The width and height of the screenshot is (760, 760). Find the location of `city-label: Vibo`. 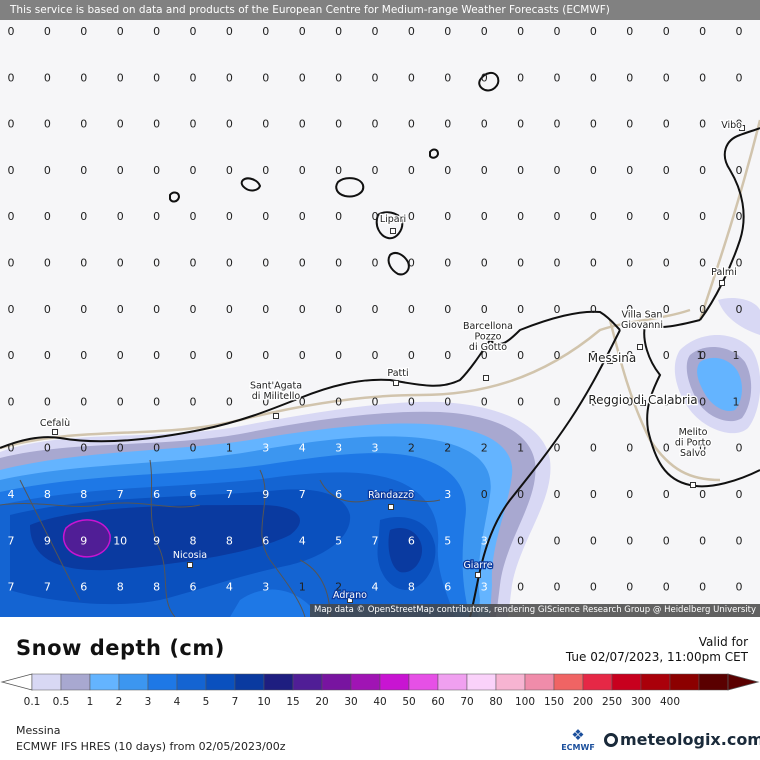

city-label: Vibo is located at coordinates (731, 125).